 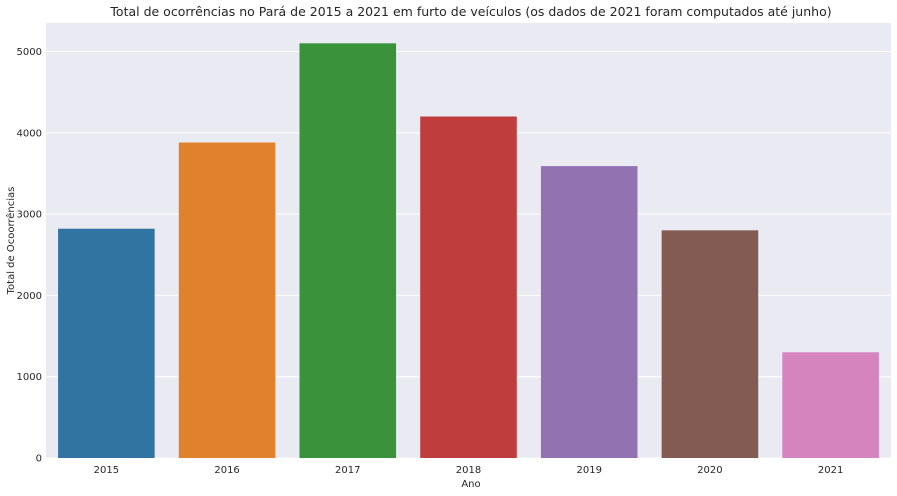 I want to click on bar-2021, so click(x=830, y=405).